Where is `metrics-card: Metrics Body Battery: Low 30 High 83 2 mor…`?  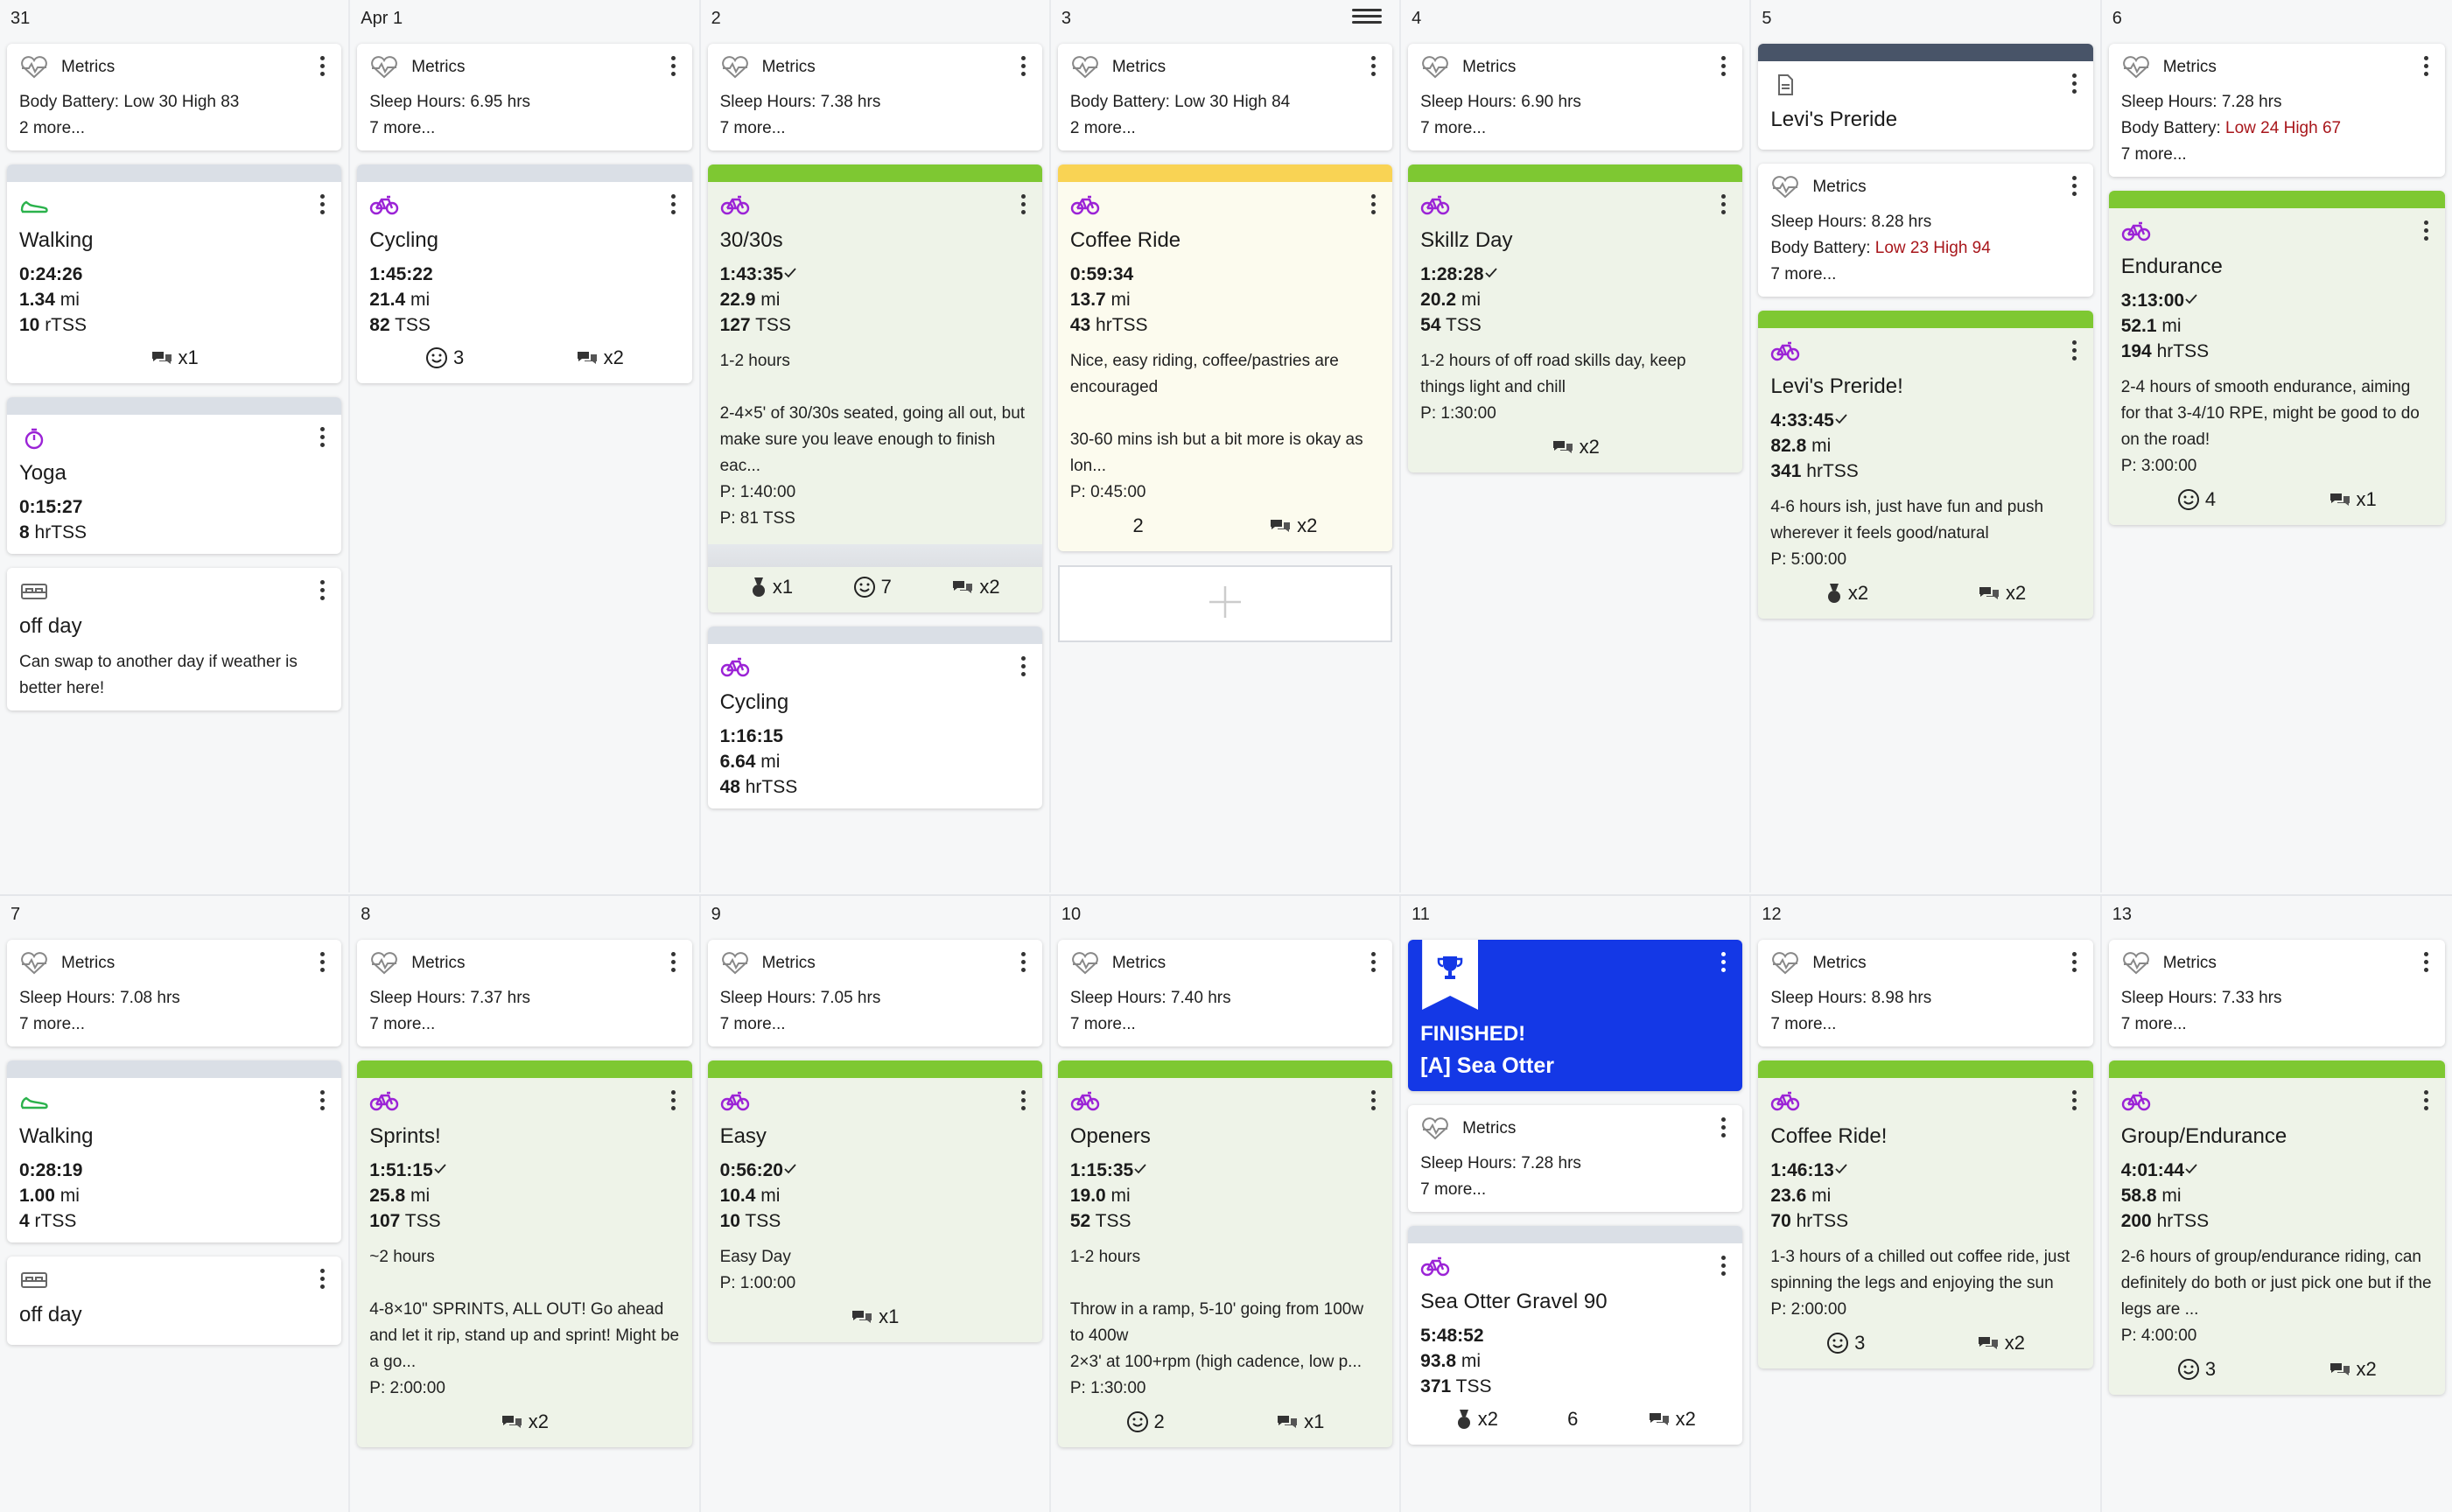 metrics-card: Metrics Body Battery: Low 30 High 83 2 mor… is located at coordinates (174, 97).